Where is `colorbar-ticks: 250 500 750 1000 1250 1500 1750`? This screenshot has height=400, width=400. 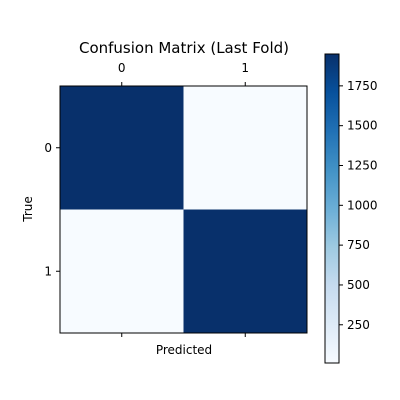 colorbar-ticks: 250 500 750 1000 1250 1500 1750 is located at coordinates (358, 205).